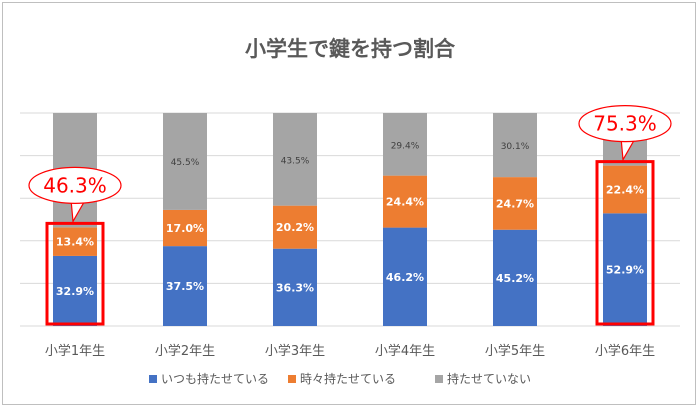 The height and width of the screenshot is (409, 700). I want to click on data-label: 37.5%, so click(185, 286).